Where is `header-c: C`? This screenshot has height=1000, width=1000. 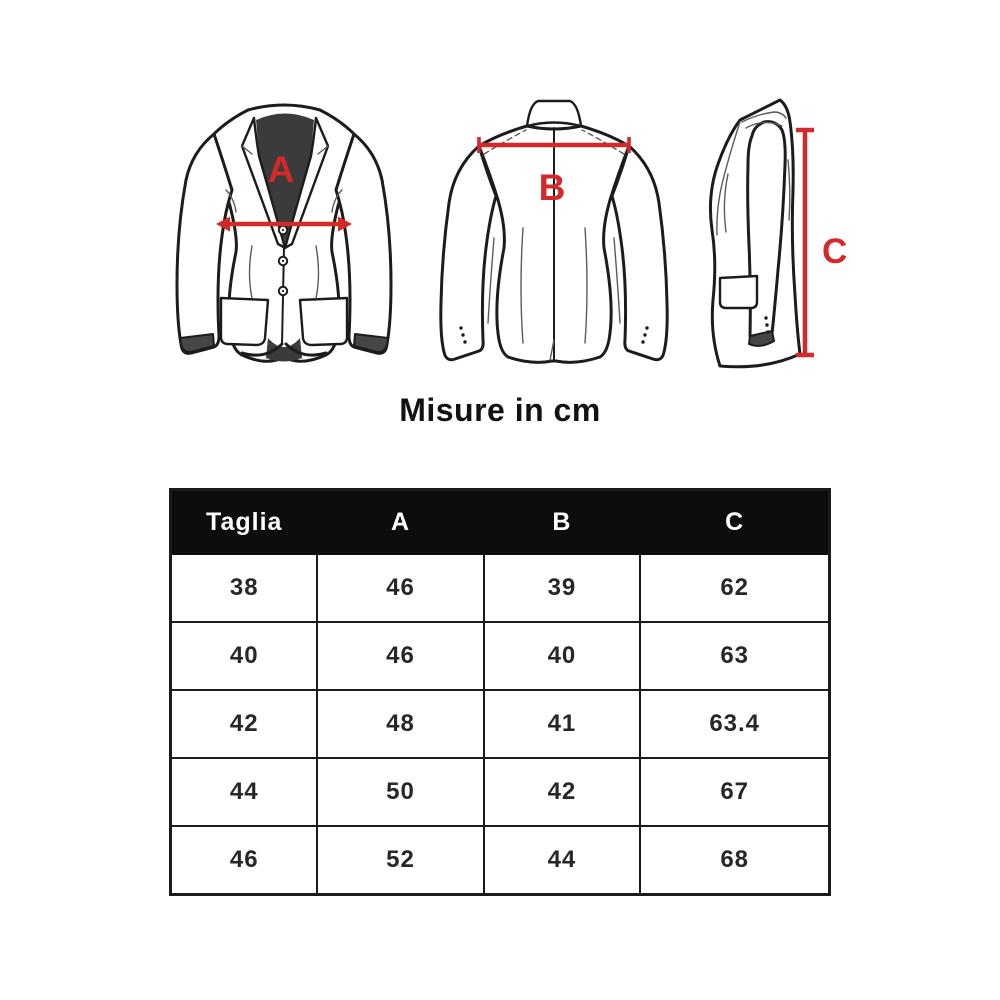 header-c: C is located at coordinates (735, 521).